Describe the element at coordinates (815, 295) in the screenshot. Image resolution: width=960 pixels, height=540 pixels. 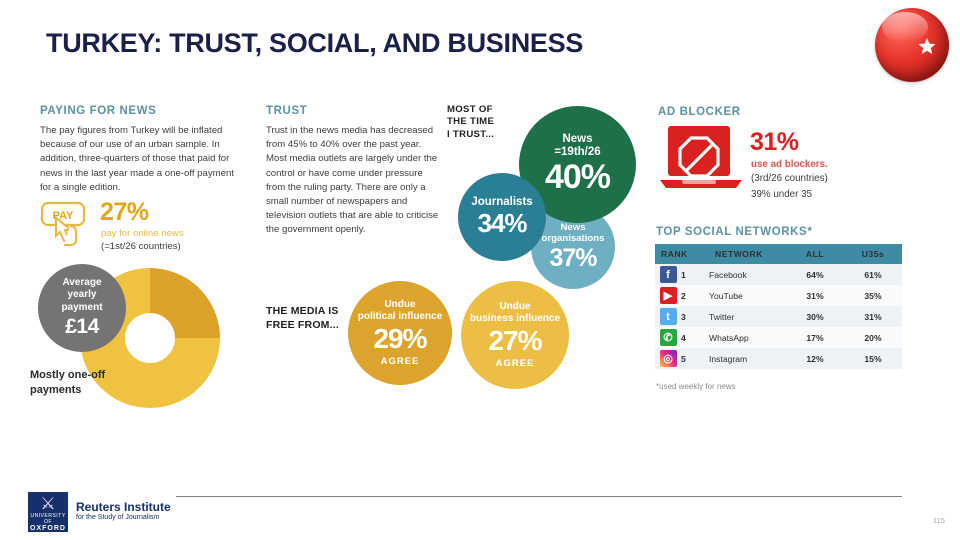
I see `row-all: 31%` at that location.